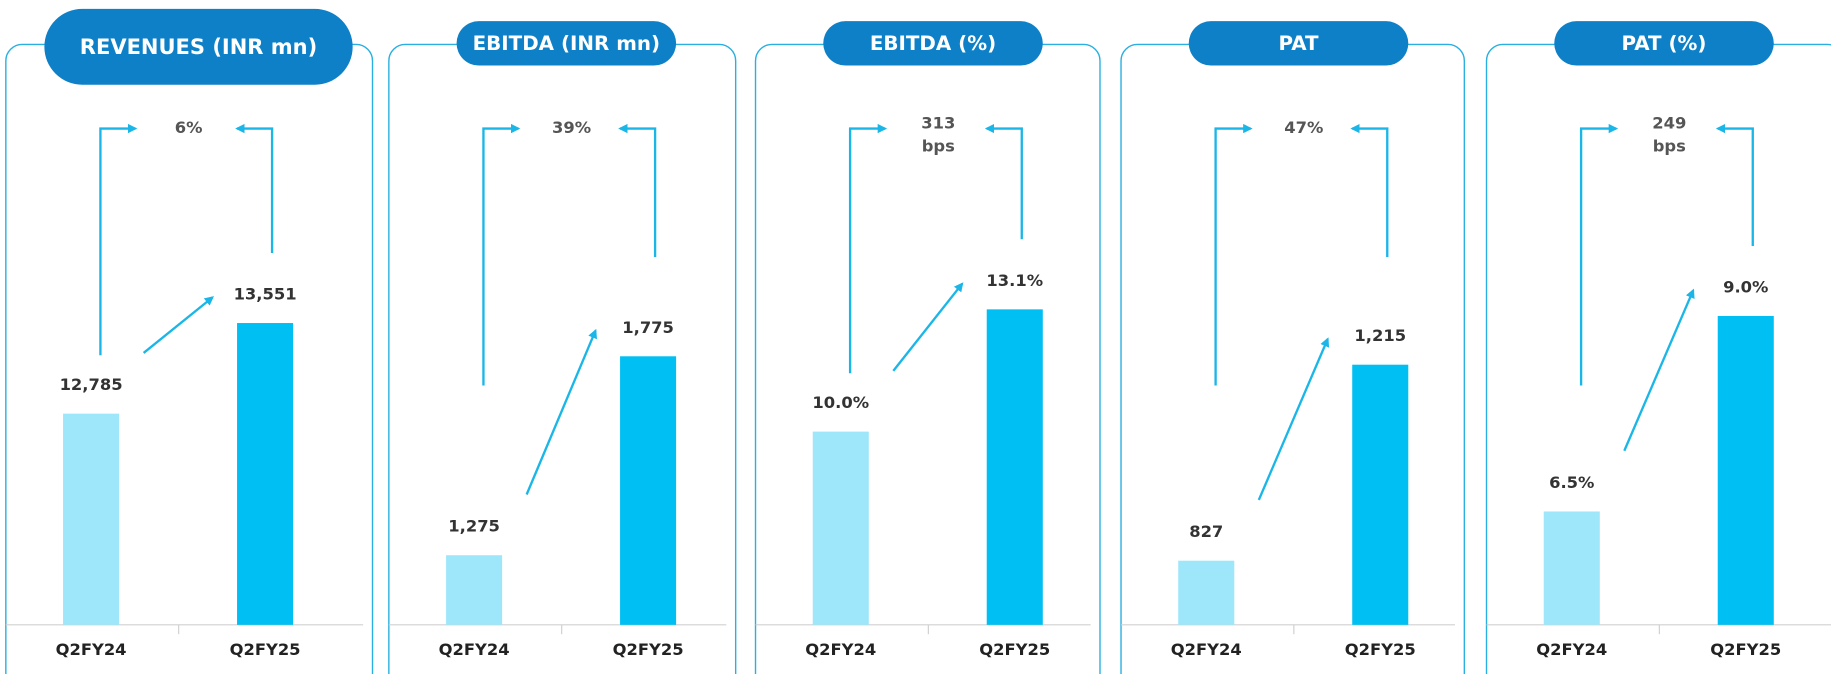  What do you see at coordinates (265, 294) in the screenshot?
I see `value-label: 13,551` at bounding box center [265, 294].